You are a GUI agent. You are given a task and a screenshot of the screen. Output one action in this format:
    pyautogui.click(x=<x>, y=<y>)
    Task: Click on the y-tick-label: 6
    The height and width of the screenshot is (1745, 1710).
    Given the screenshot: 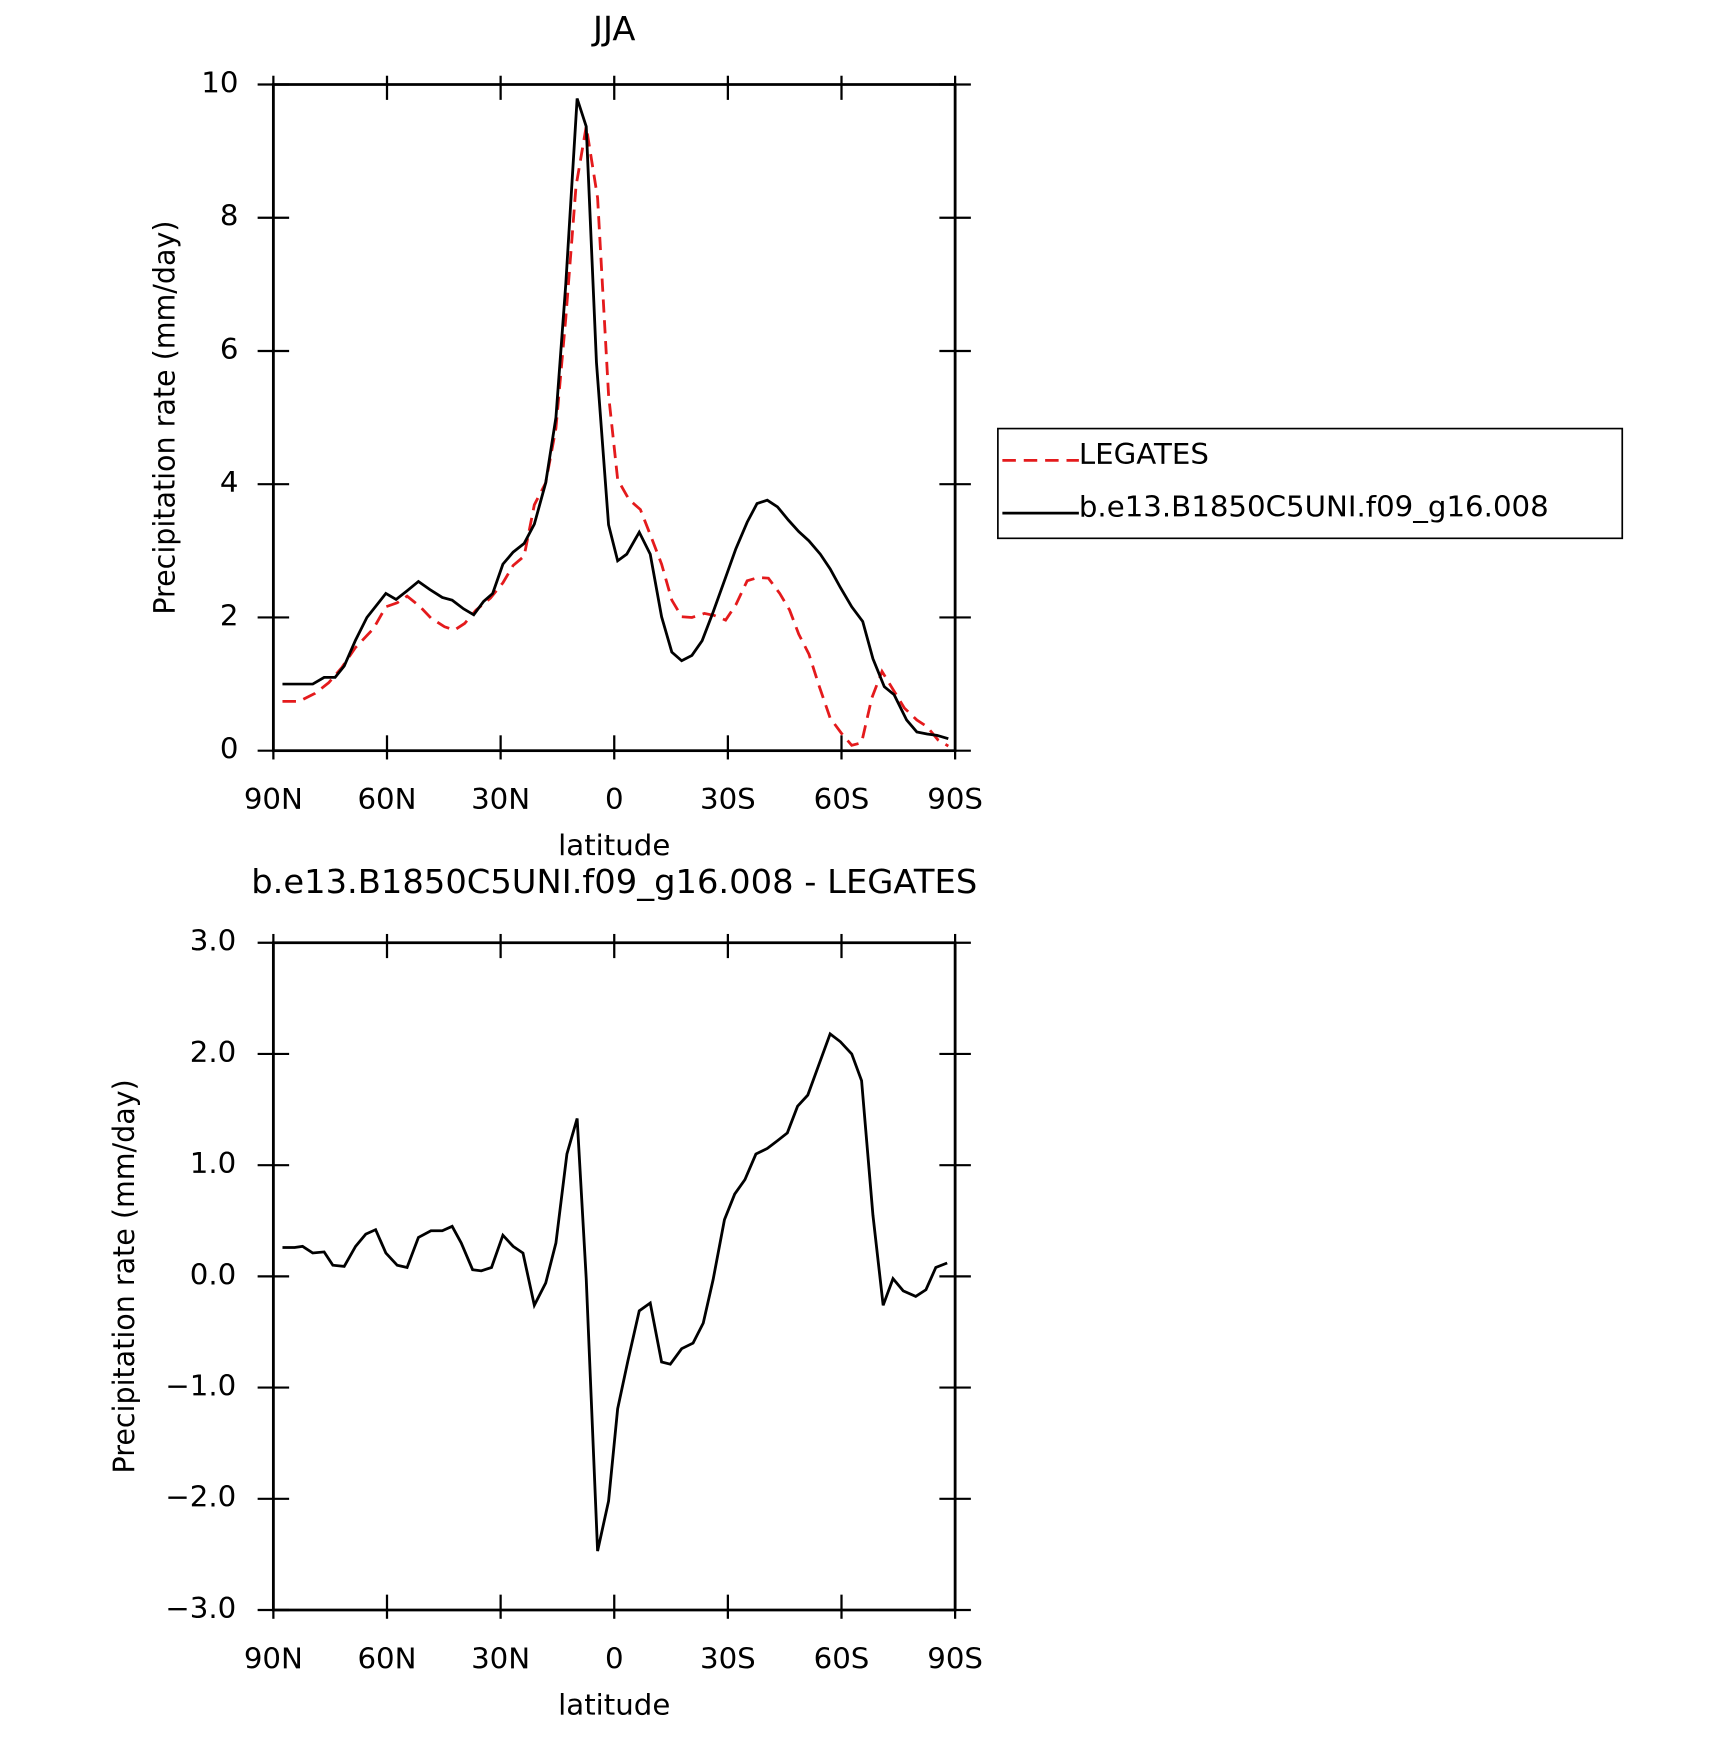 What is the action you would take?
    pyautogui.click(x=229, y=349)
    